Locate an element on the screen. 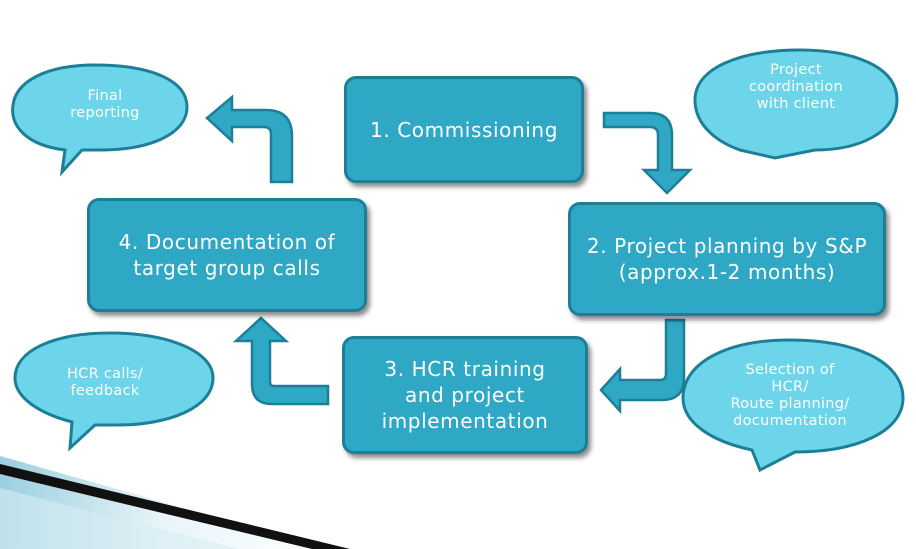  bubble-hcr-calls-line1: HCR calls/ is located at coordinates (105, 374).